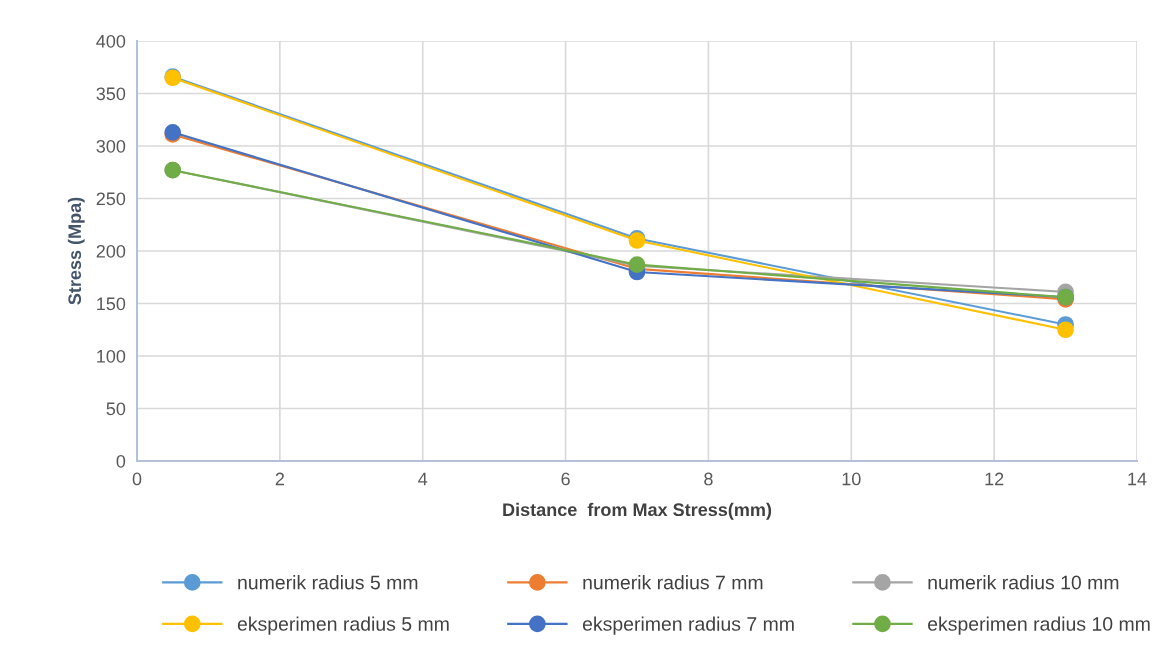 This screenshot has width=1176, height=669. Describe the element at coordinates (111, 41) in the screenshot. I see `y-tick-label: 400` at that location.